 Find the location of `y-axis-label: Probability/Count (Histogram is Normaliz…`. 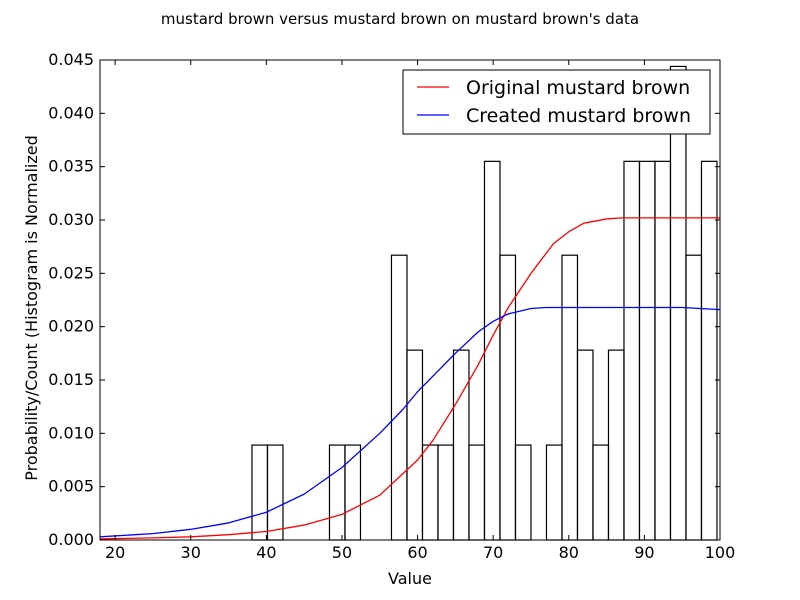

y-axis-label: Probability/Count (Histogram is Normaliz… is located at coordinates (31, 308).